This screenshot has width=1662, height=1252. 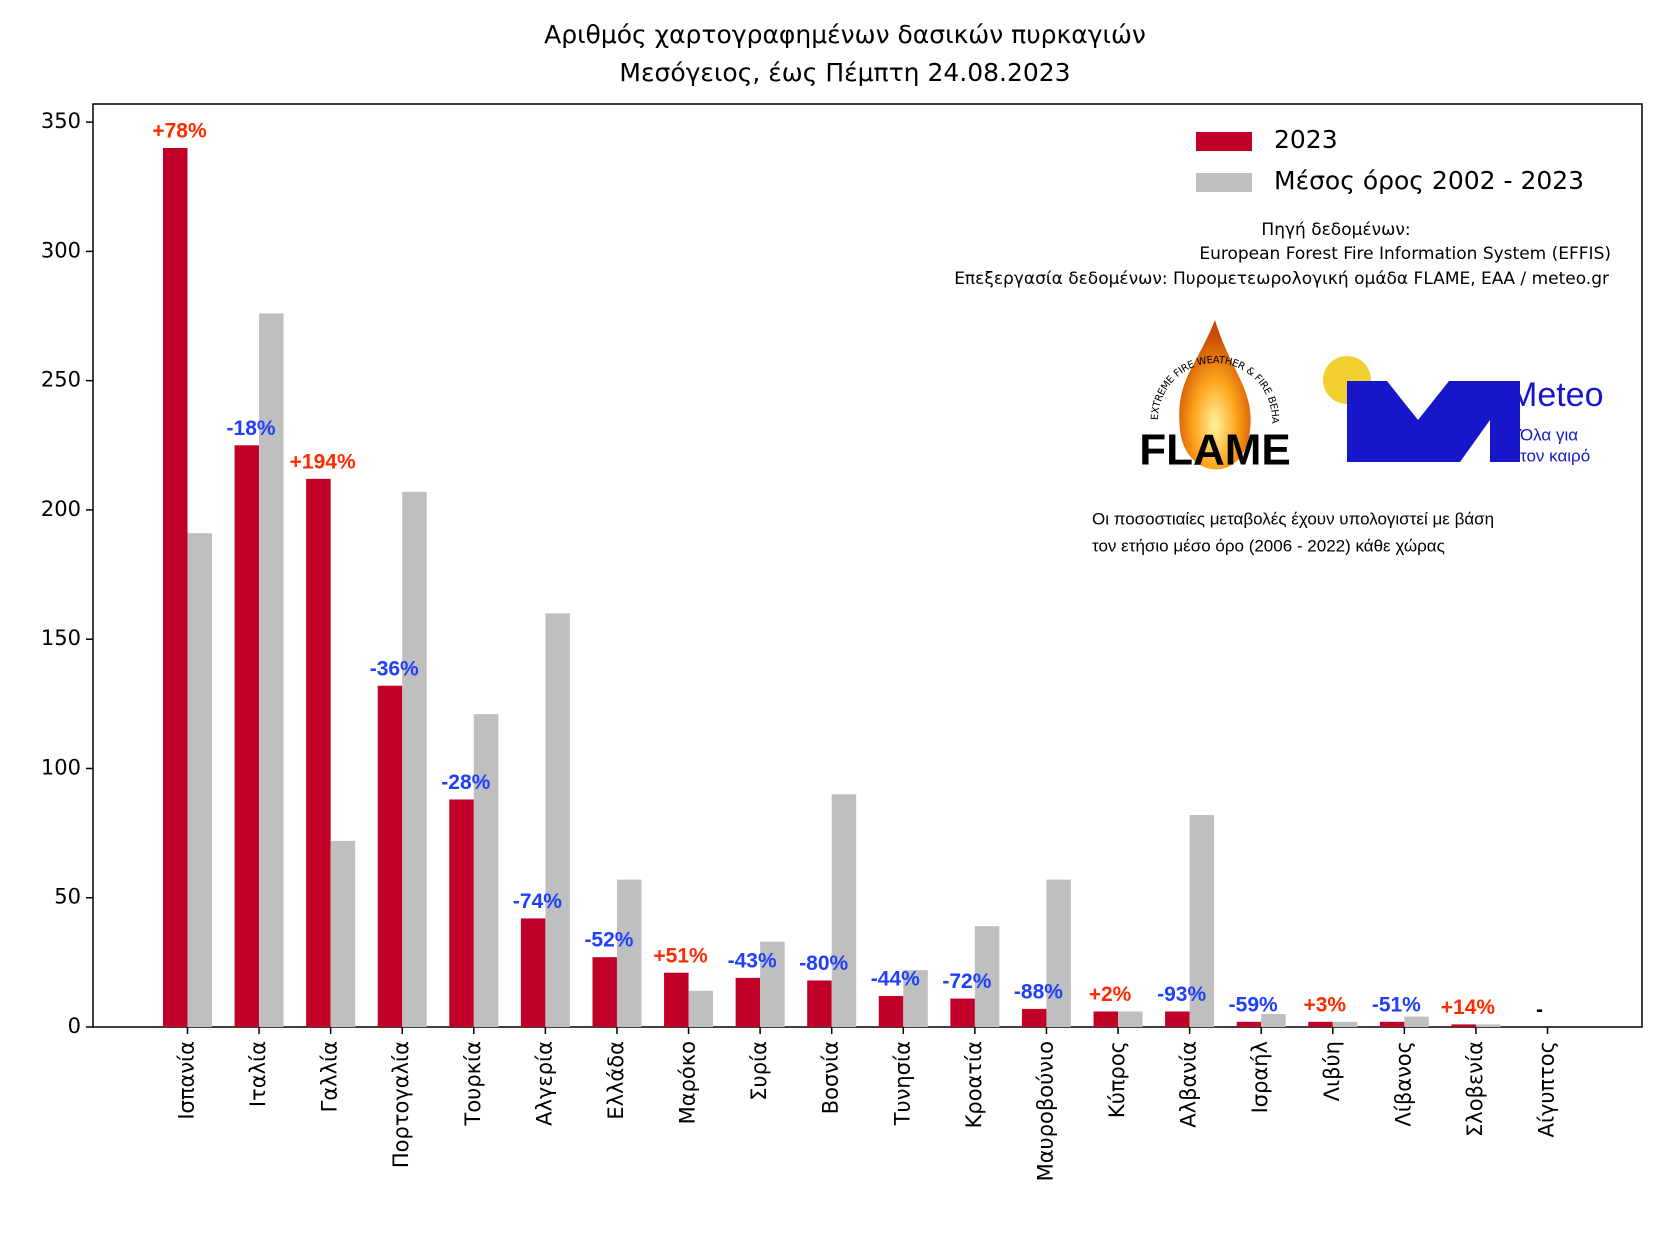 What do you see at coordinates (186, 1080) in the screenshot?
I see `x-tick-label: Ισπανία` at bounding box center [186, 1080].